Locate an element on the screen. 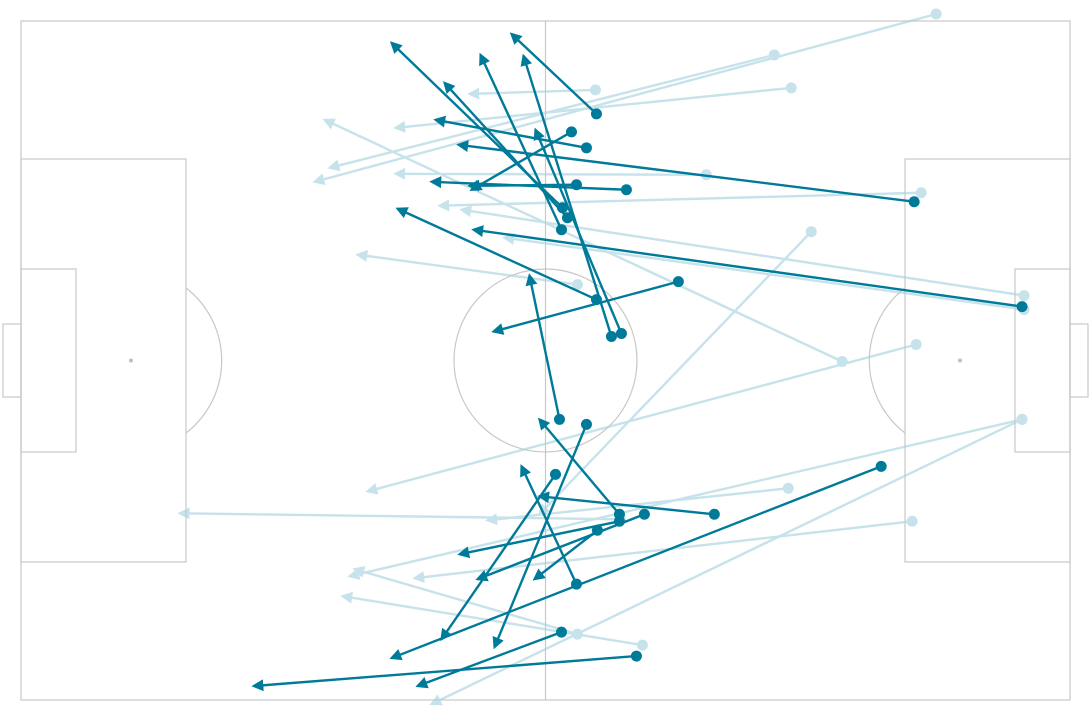 This screenshot has height=720, width=1090. centre-circle is located at coordinates (545, 360).